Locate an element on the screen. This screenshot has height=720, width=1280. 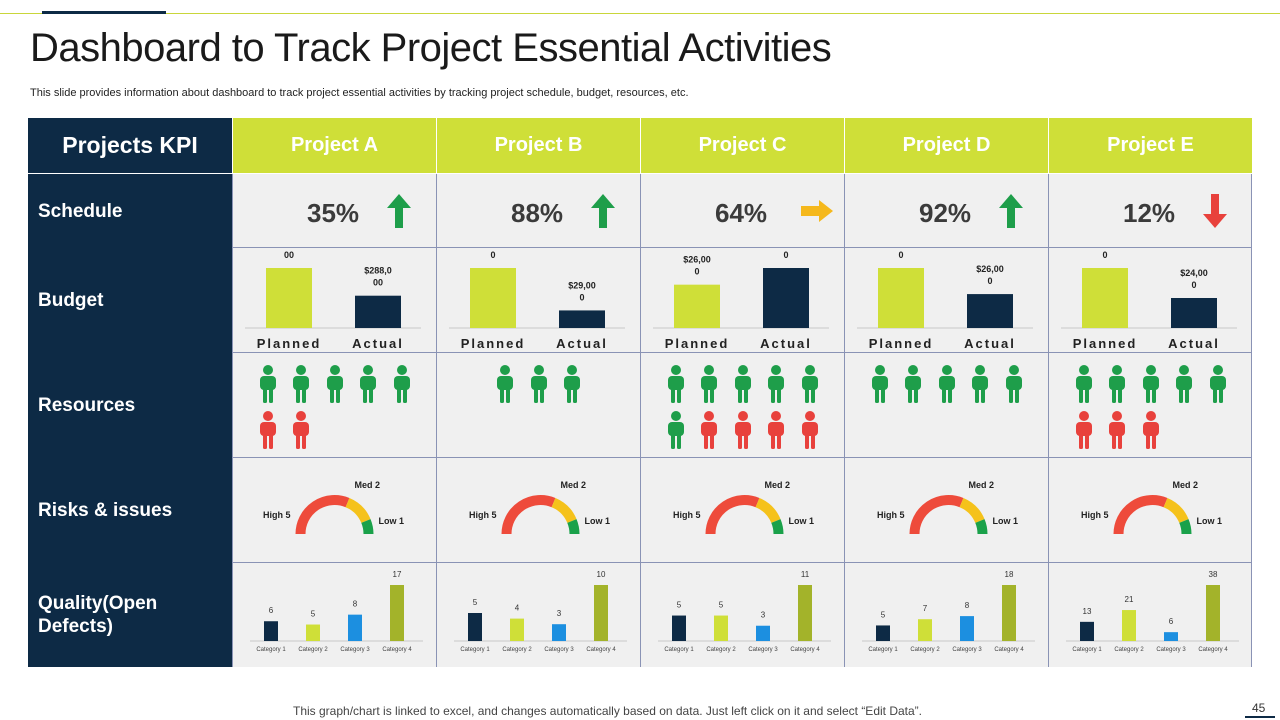
quality-value-label: 8 is located at coordinates (967, 605).